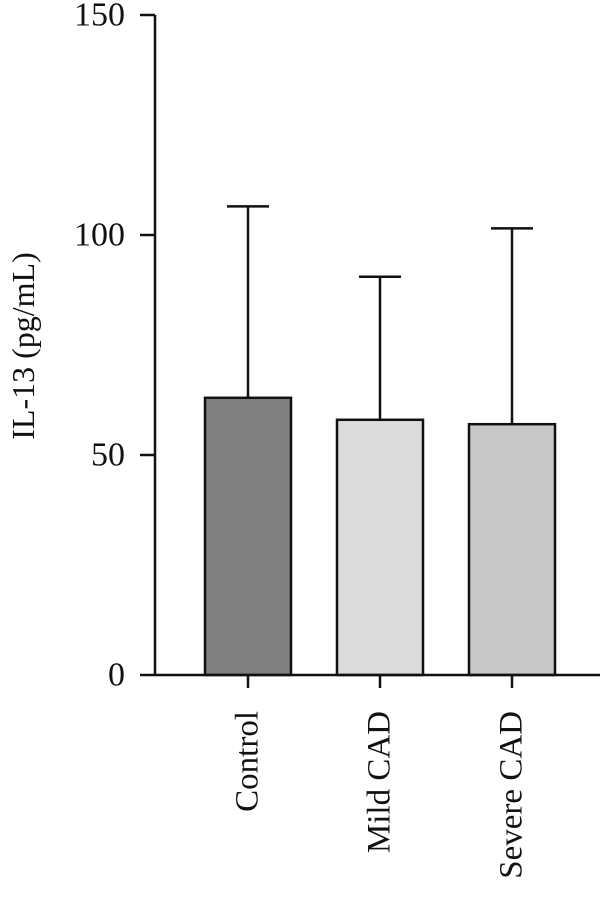  I want to click on bar-control, so click(248, 536).